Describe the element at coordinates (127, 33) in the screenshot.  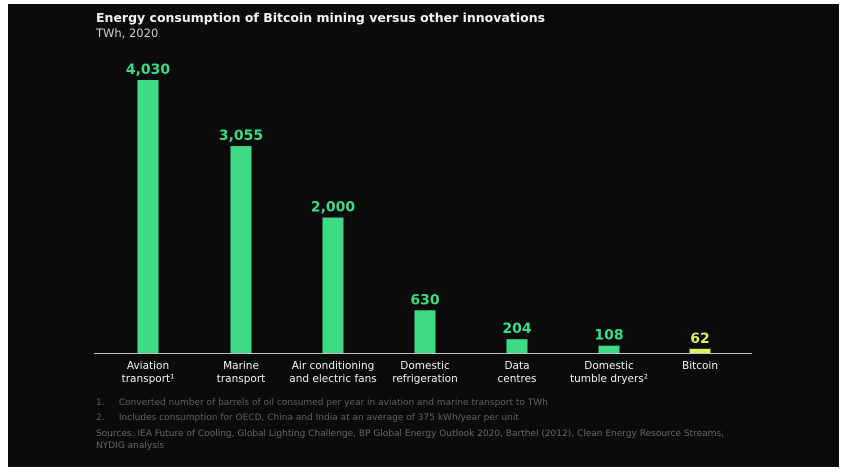
I see `chart-subtitle: TWh, 2020` at that location.